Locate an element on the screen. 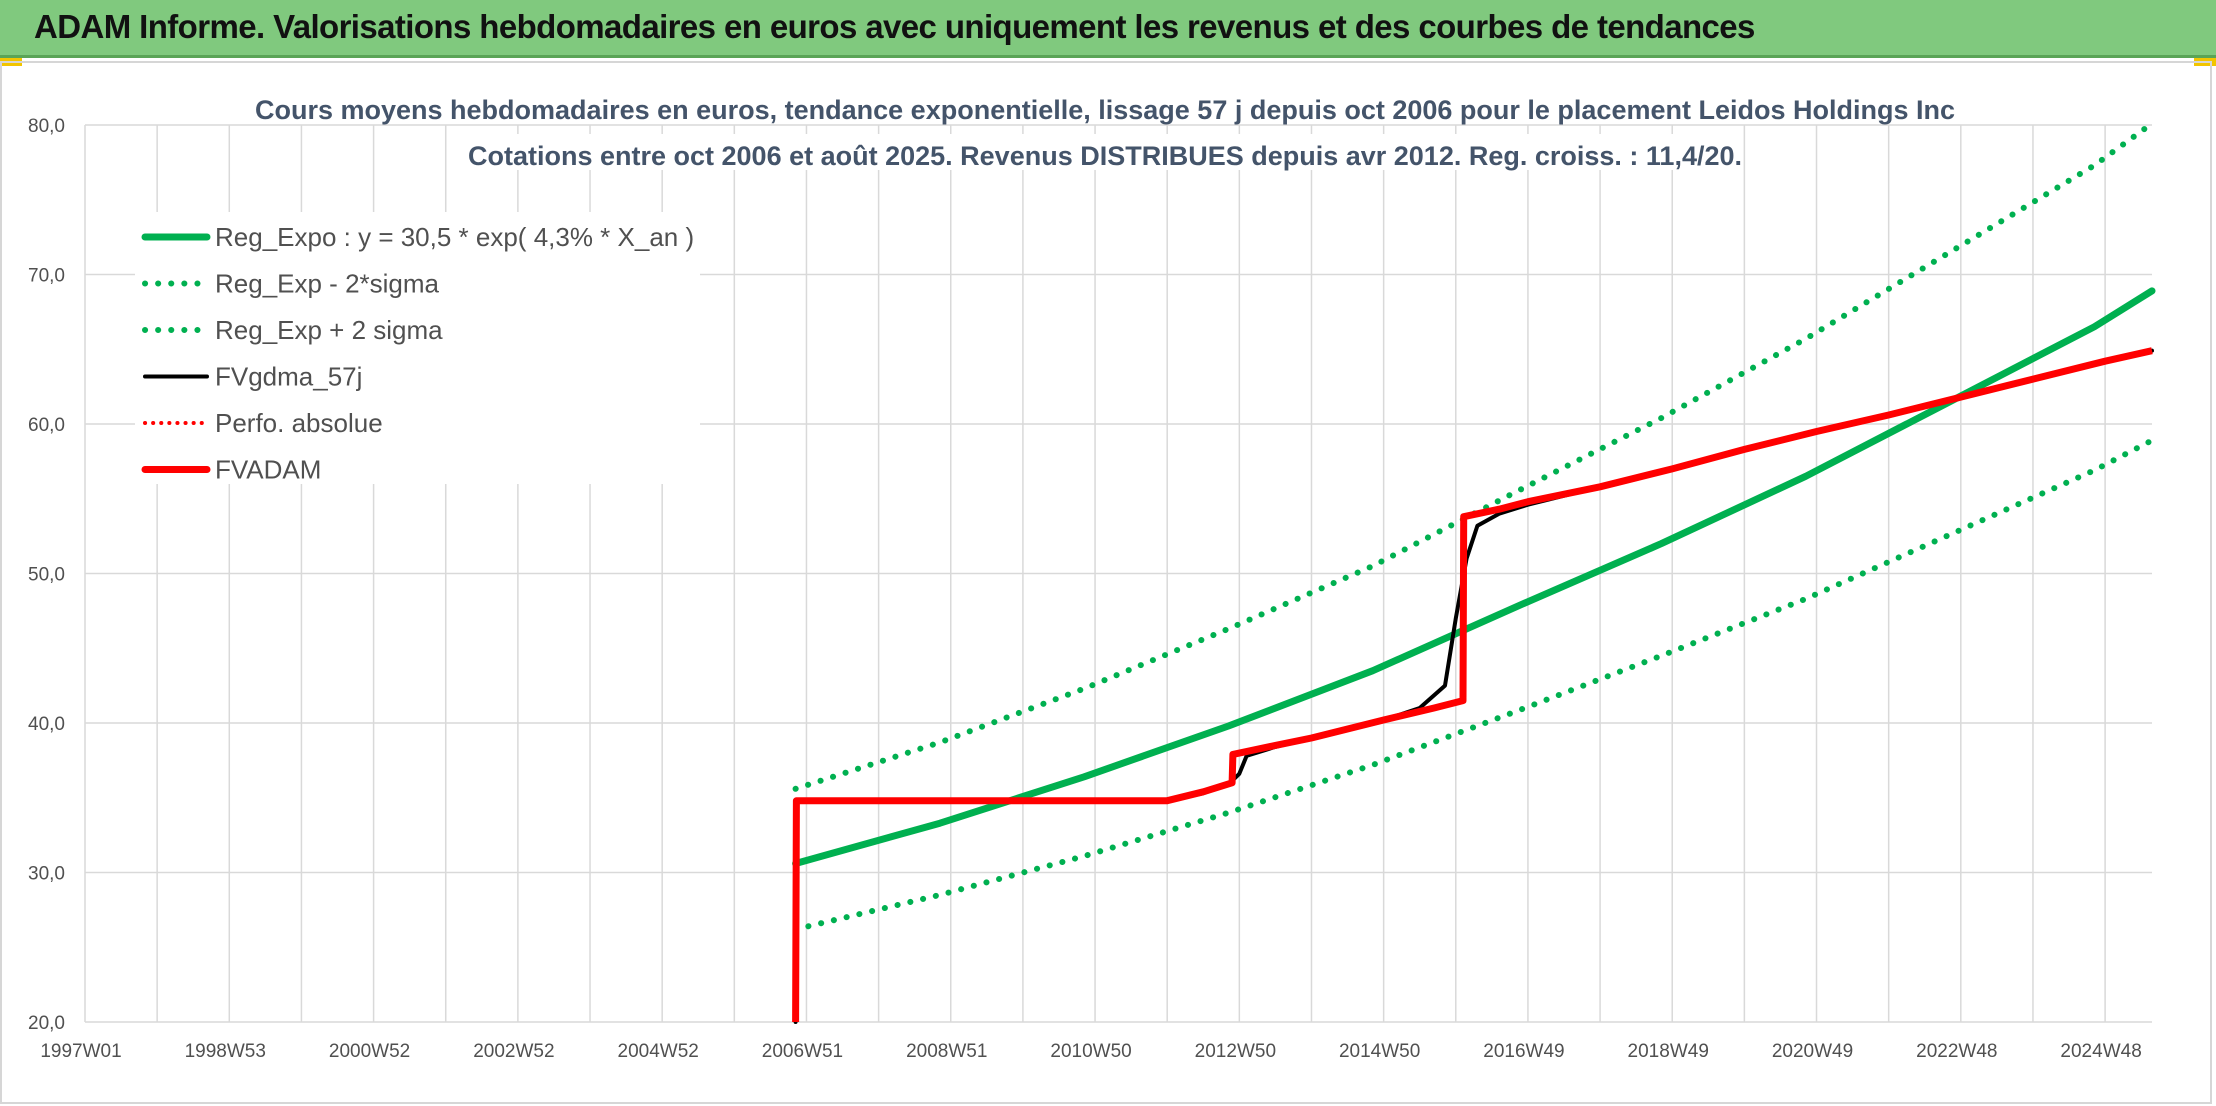 This screenshot has height=1106, width=2216. x-tick-label: 2020W49 is located at coordinates (1812, 1051).